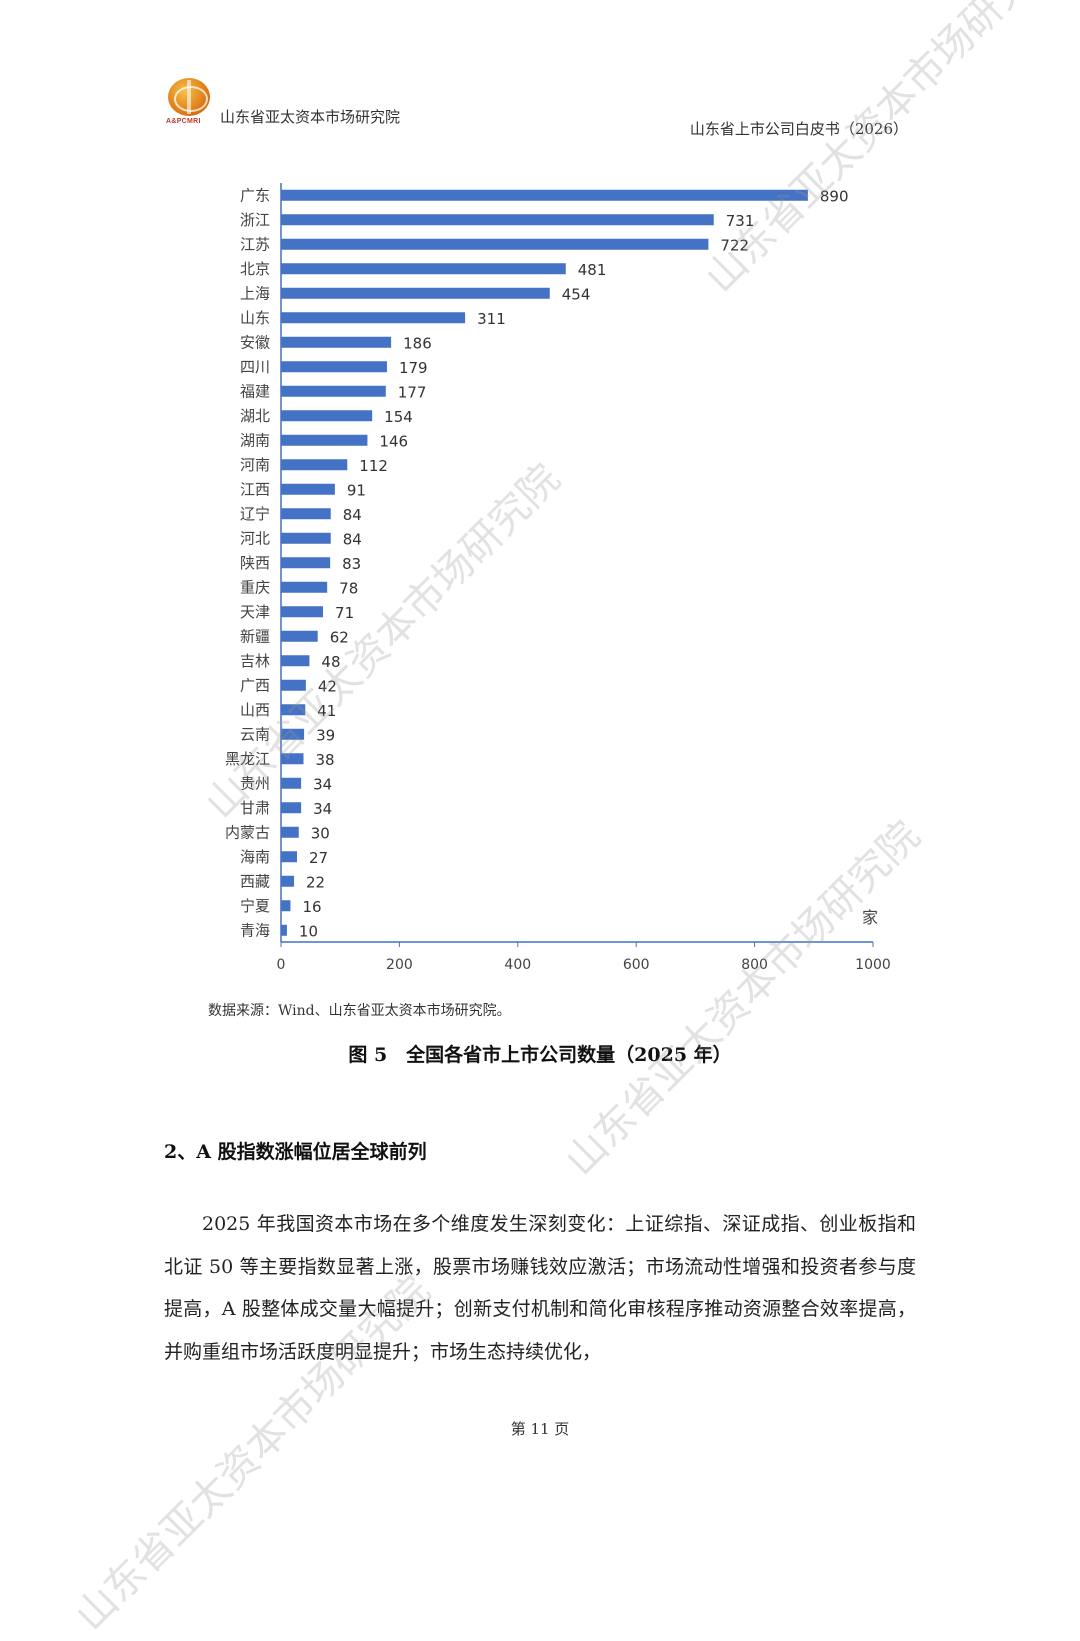  I want to click on data-label: 454, so click(576, 294).